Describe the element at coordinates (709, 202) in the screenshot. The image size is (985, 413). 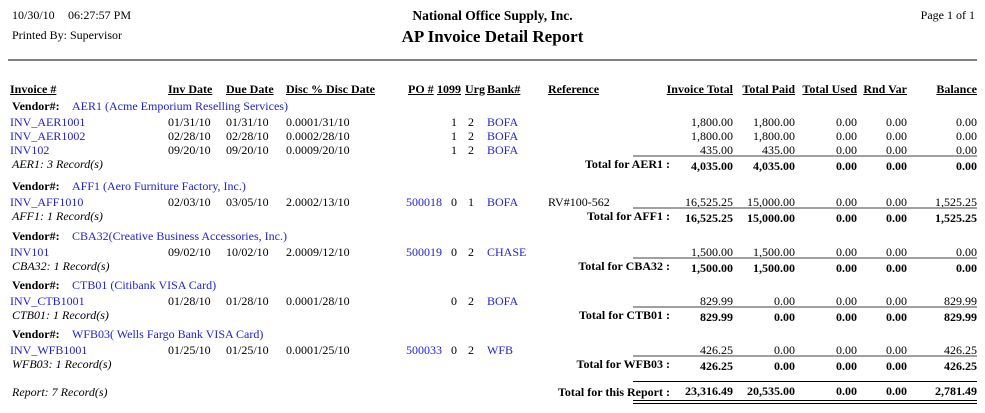
I see `invoice-total: 16,525.25` at that location.